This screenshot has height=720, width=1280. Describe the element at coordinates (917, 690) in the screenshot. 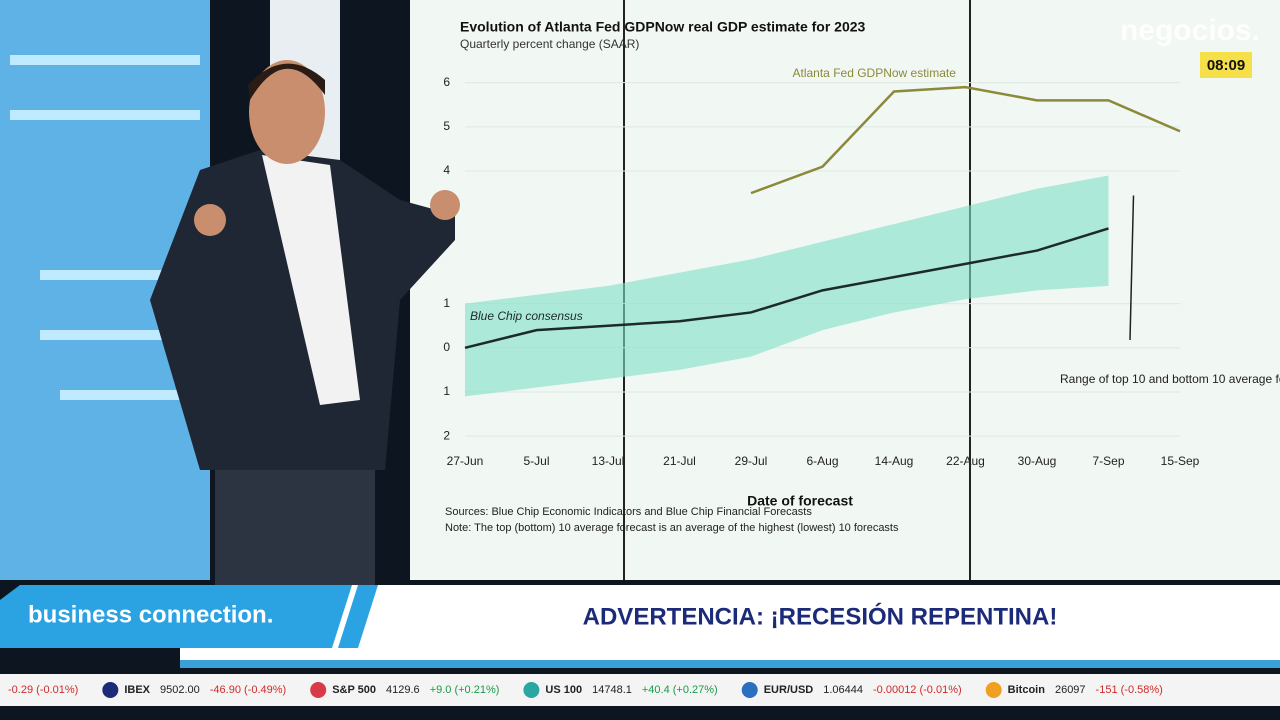

I see `ticker-change: -0.00012 (-0.01%)` at that location.